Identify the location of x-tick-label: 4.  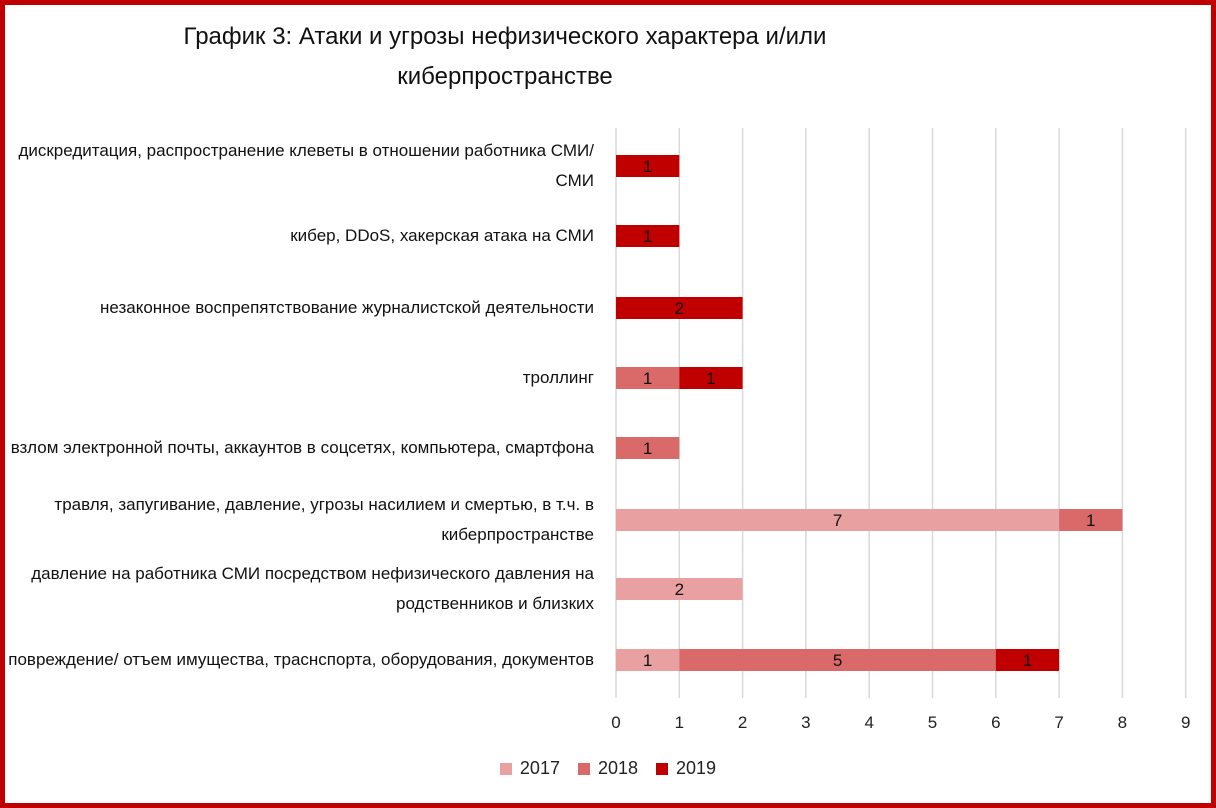
(868, 722).